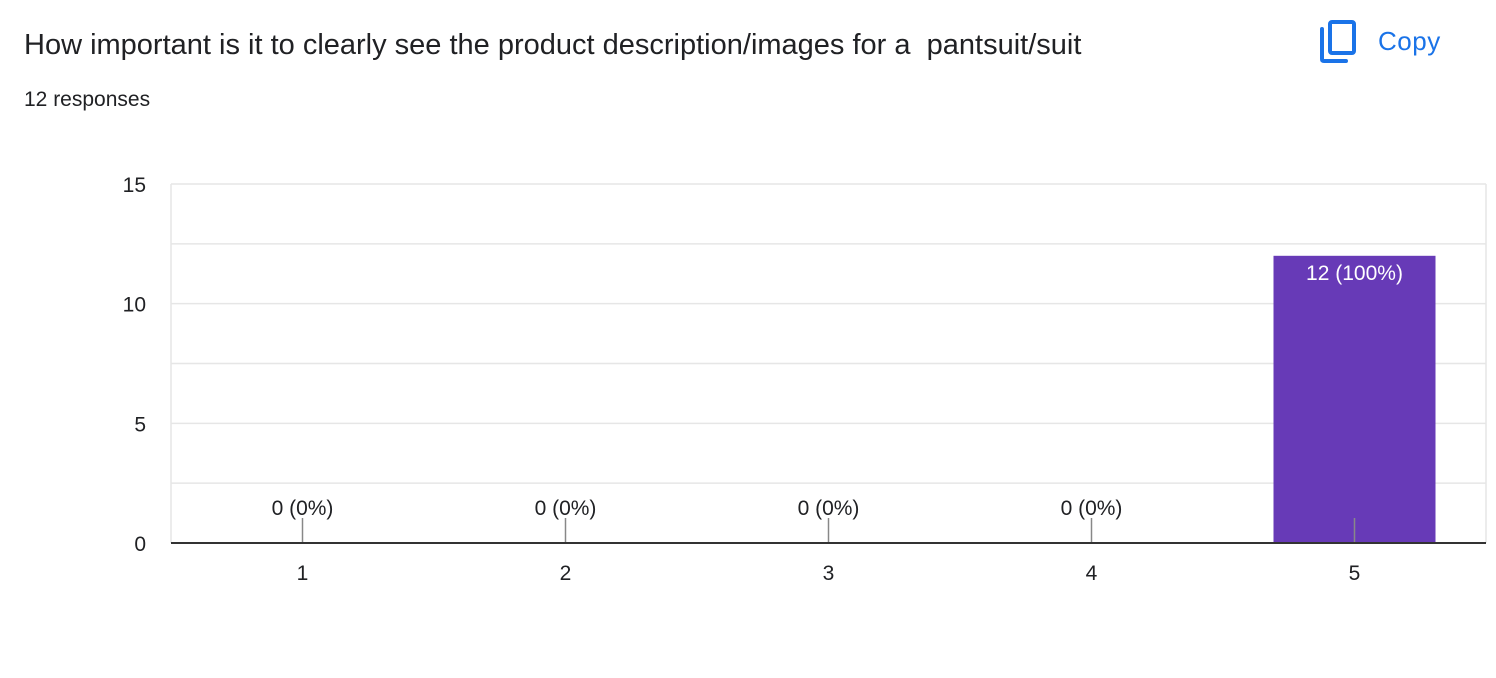 The height and width of the screenshot is (678, 1496). What do you see at coordinates (134, 185) in the screenshot?
I see `y-tick-label: 15` at bounding box center [134, 185].